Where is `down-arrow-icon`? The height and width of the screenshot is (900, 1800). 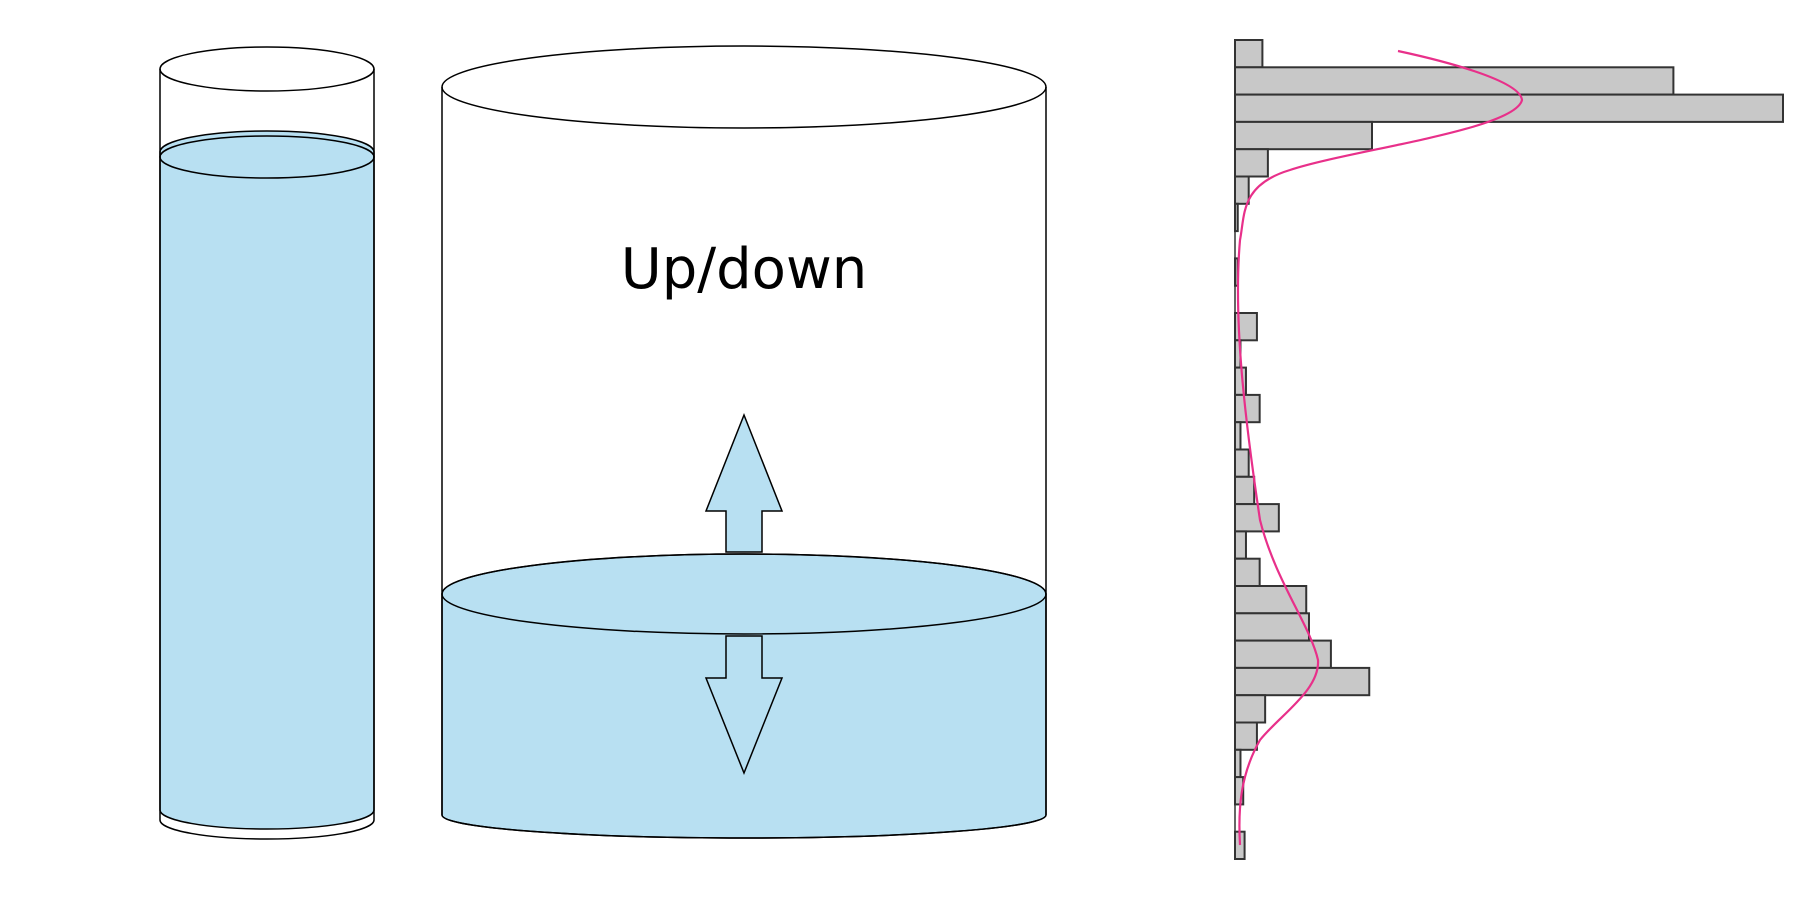 down-arrow-icon is located at coordinates (744, 705).